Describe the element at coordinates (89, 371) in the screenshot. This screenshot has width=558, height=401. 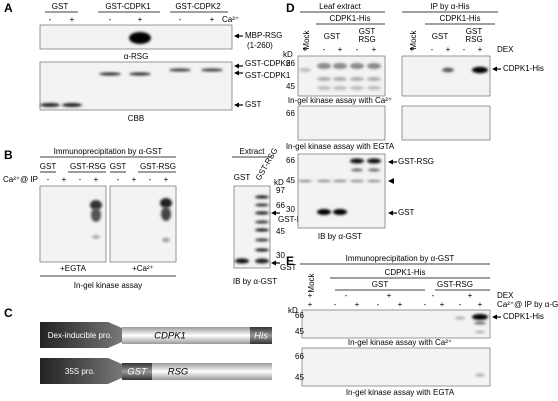
I see `promoter` at that location.